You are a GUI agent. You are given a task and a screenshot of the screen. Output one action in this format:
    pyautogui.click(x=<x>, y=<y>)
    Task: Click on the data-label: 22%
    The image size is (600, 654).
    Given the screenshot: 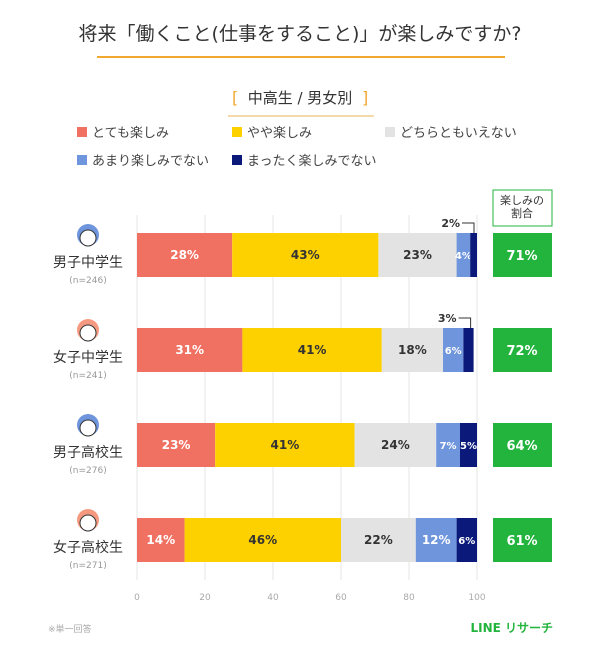 What is the action you would take?
    pyautogui.click(x=378, y=540)
    